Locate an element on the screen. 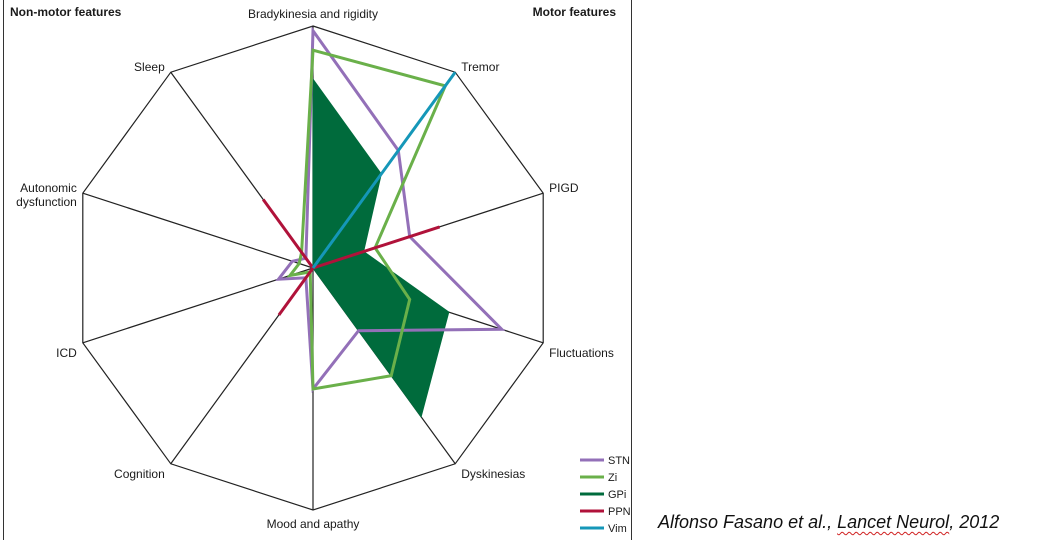 Image resolution: width=1046 pixels, height=545 pixels. axis-label-line: Cognition is located at coordinates (139, 474).